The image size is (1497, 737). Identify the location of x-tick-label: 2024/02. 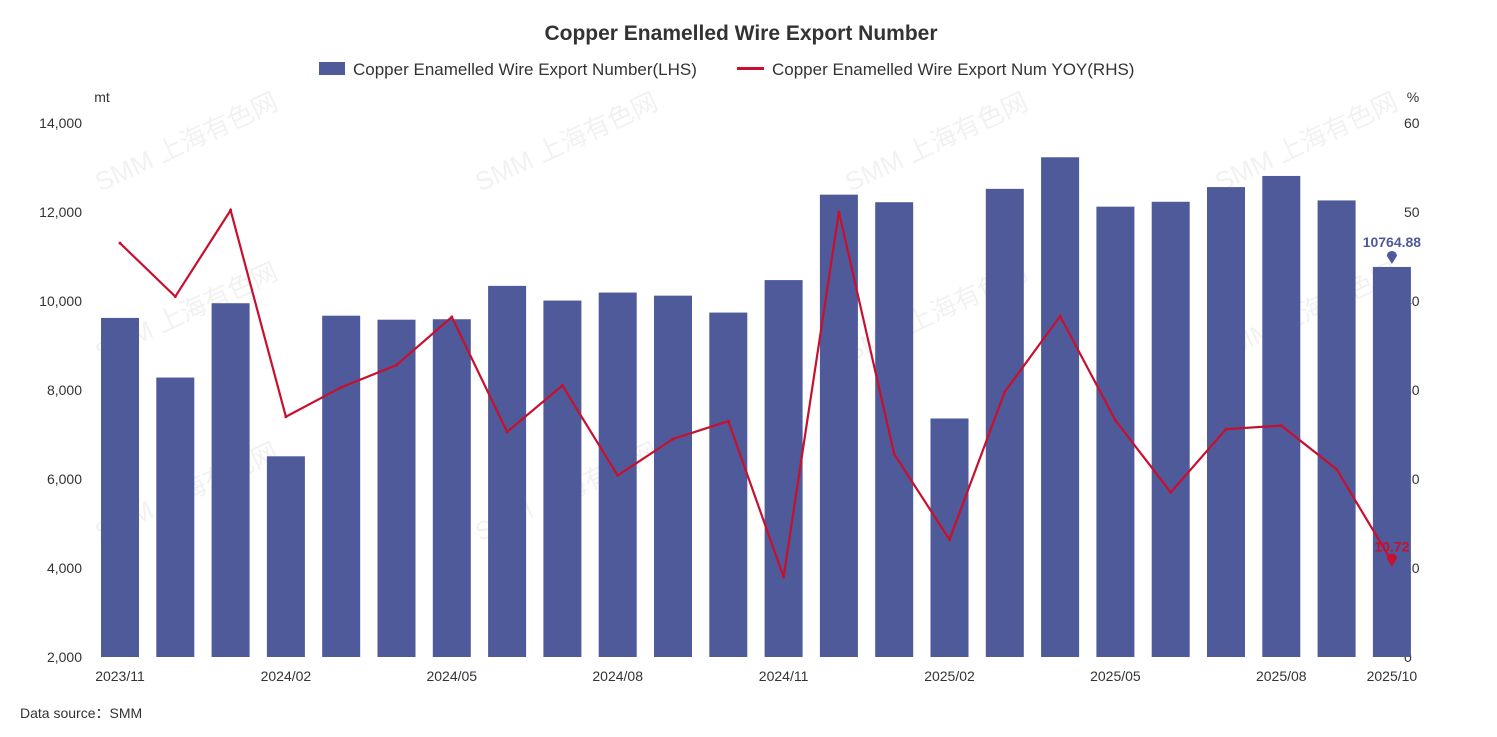
(286, 676).